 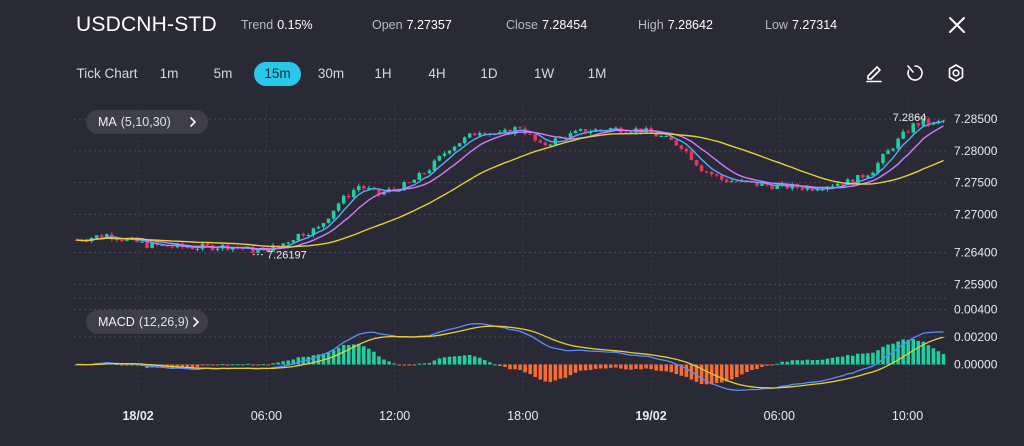 What do you see at coordinates (147, 122) in the screenshot?
I see `ma-indicator-pill: MA (5,10,30)` at bounding box center [147, 122].